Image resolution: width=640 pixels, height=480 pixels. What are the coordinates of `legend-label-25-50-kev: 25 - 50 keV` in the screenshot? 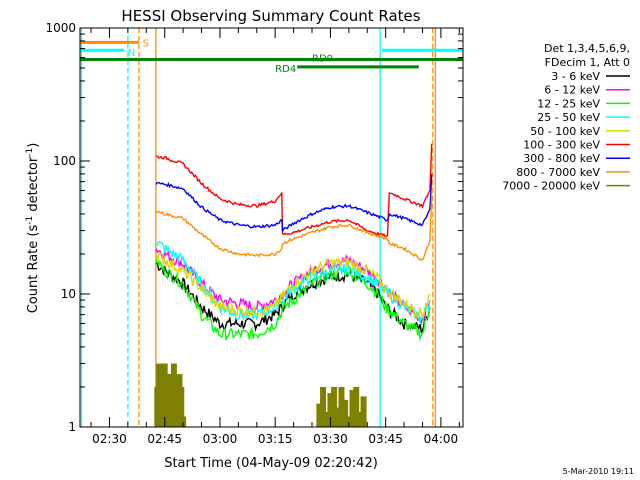 It's located at (568, 117).